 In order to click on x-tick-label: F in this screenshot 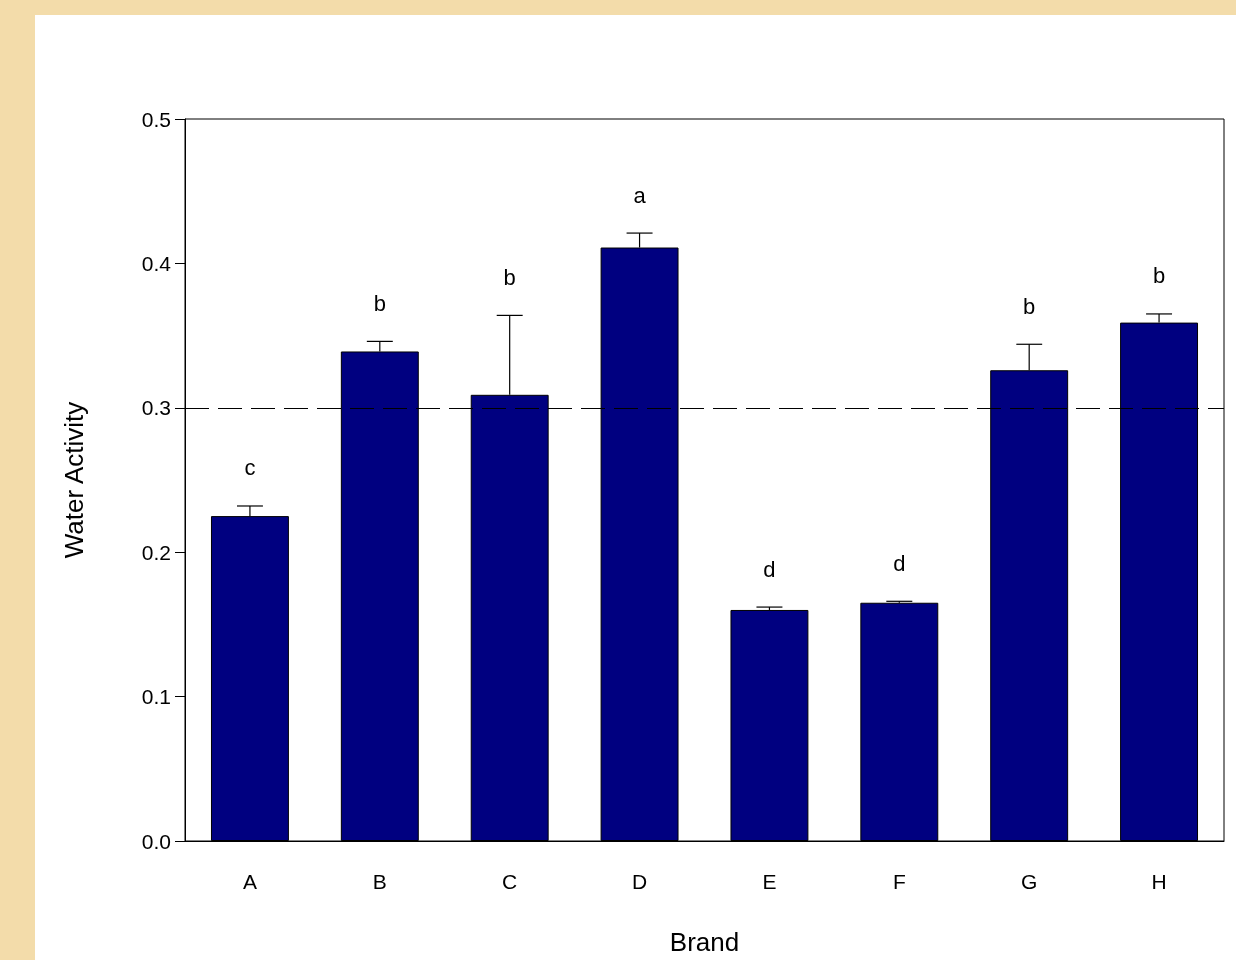, I will do `click(899, 881)`.